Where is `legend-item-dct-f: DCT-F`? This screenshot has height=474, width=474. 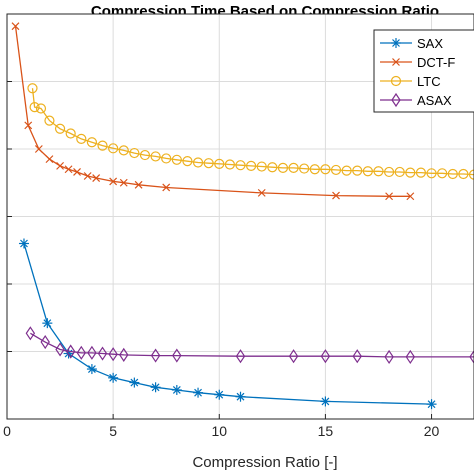
legend-item-dct-f: DCT-F is located at coordinates (417, 62).